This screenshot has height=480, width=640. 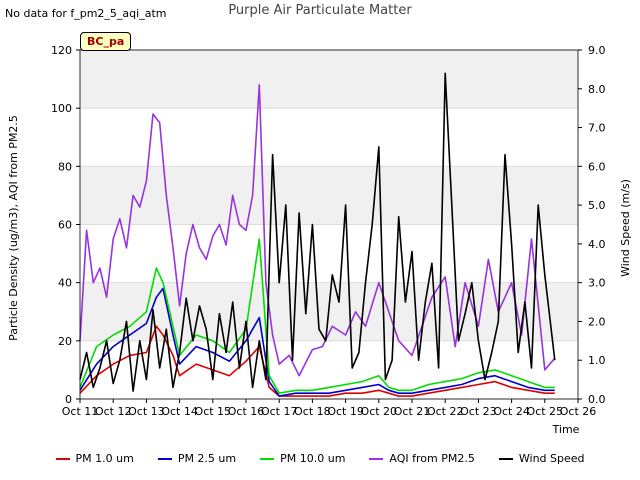 What do you see at coordinates (279, 411) in the screenshot?
I see `x-tick-label: Oct 17` at bounding box center [279, 411].